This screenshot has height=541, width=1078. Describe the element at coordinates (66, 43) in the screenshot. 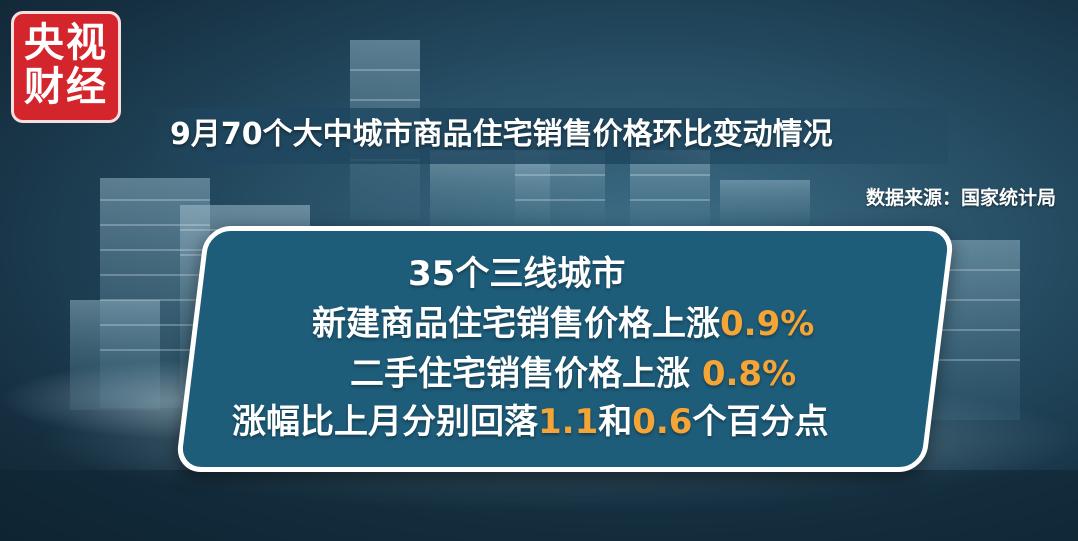

I see `logo-line-1: 央视` at that location.